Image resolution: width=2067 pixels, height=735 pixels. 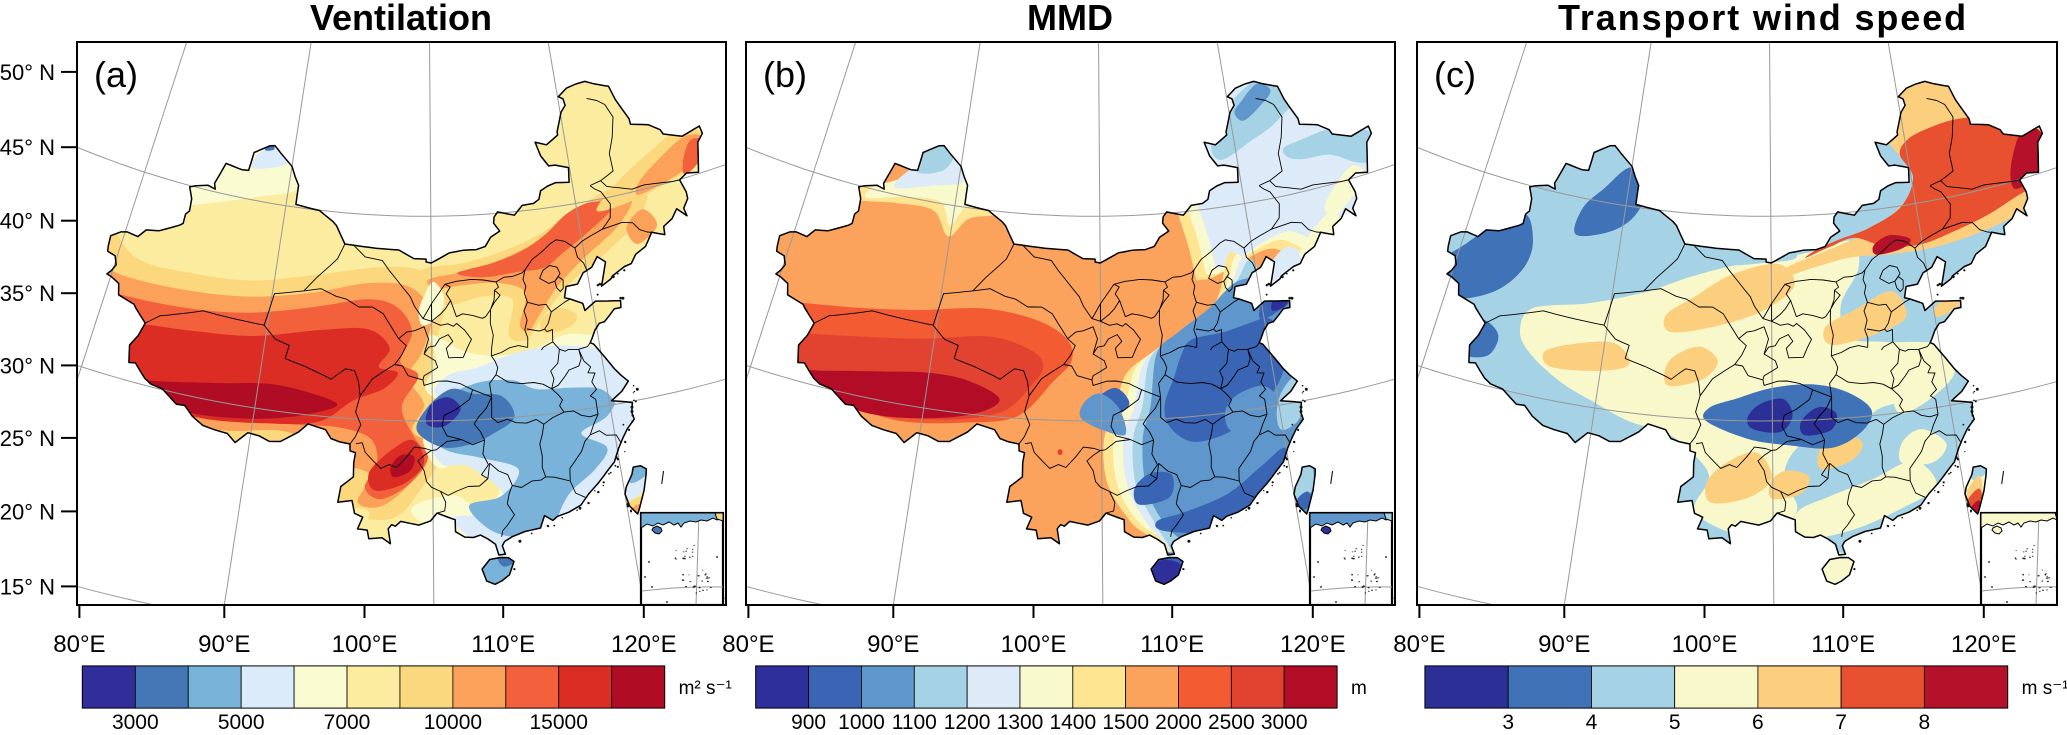 I want to click on svg-text: 5000, so click(x=241, y=720).